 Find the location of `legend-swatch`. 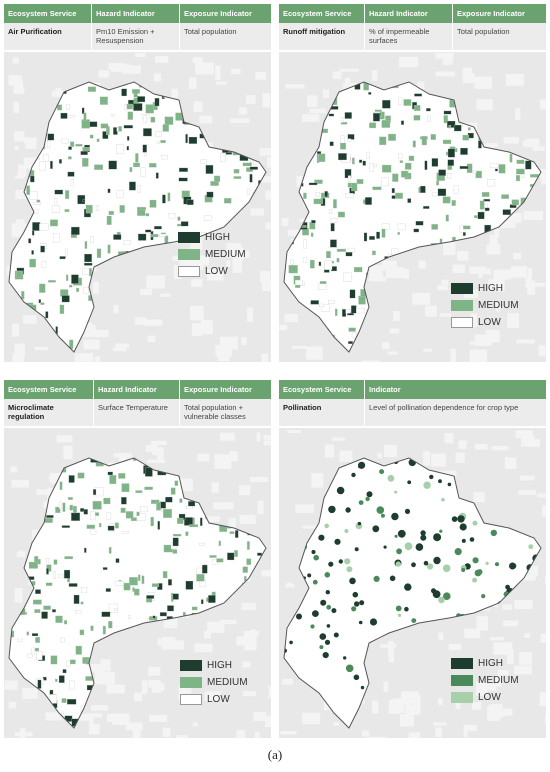

legend-swatch is located at coordinates (462, 680).